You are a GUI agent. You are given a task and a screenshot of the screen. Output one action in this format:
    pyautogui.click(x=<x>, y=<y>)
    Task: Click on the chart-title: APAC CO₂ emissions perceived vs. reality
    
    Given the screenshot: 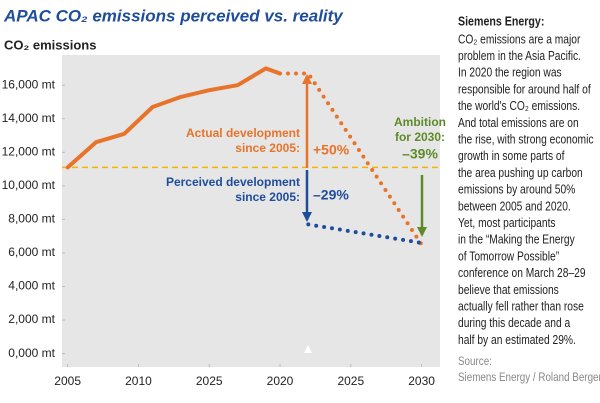 What is the action you would take?
    pyautogui.click(x=173, y=15)
    